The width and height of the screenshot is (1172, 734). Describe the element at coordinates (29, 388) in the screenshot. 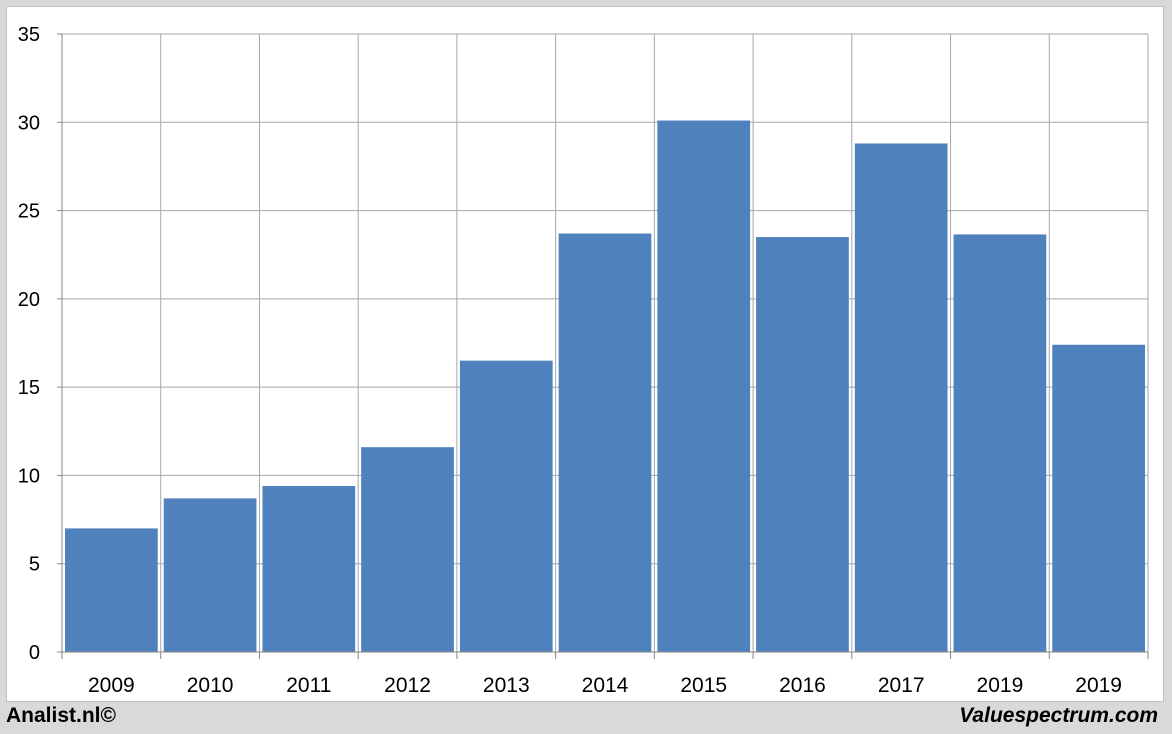

I see `y-tick-label: 15` at that location.